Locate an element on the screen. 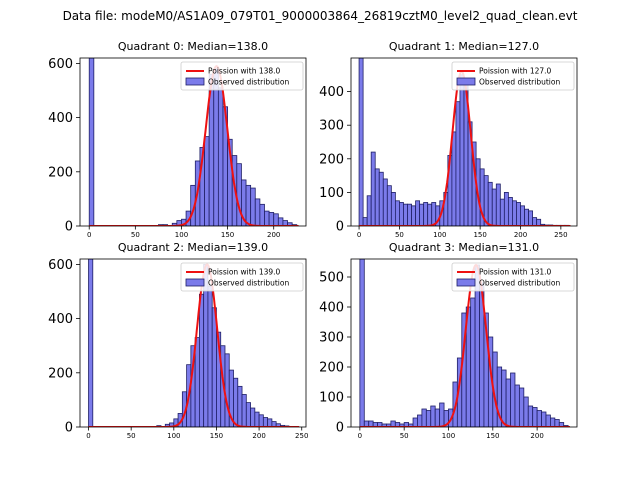 The width and height of the screenshot is (640, 480). y-tick-label: 600 is located at coordinates (60, 64).